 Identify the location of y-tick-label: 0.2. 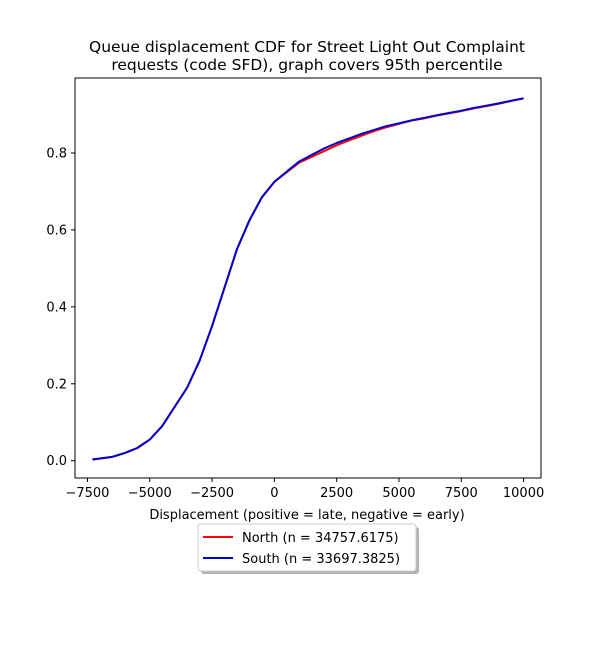
(56, 384).